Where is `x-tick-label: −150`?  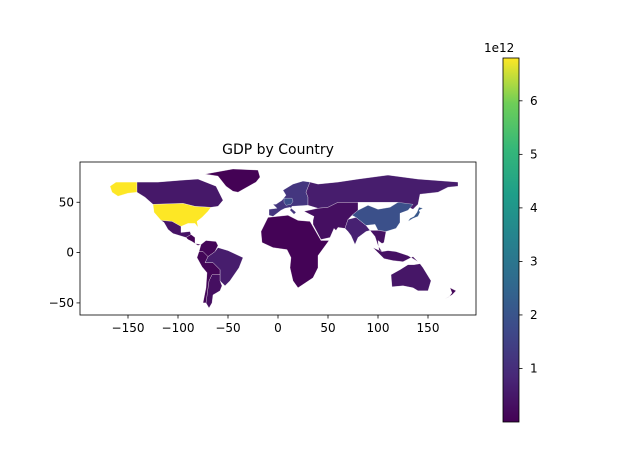 x-tick-label: −150 is located at coordinates (128, 328).